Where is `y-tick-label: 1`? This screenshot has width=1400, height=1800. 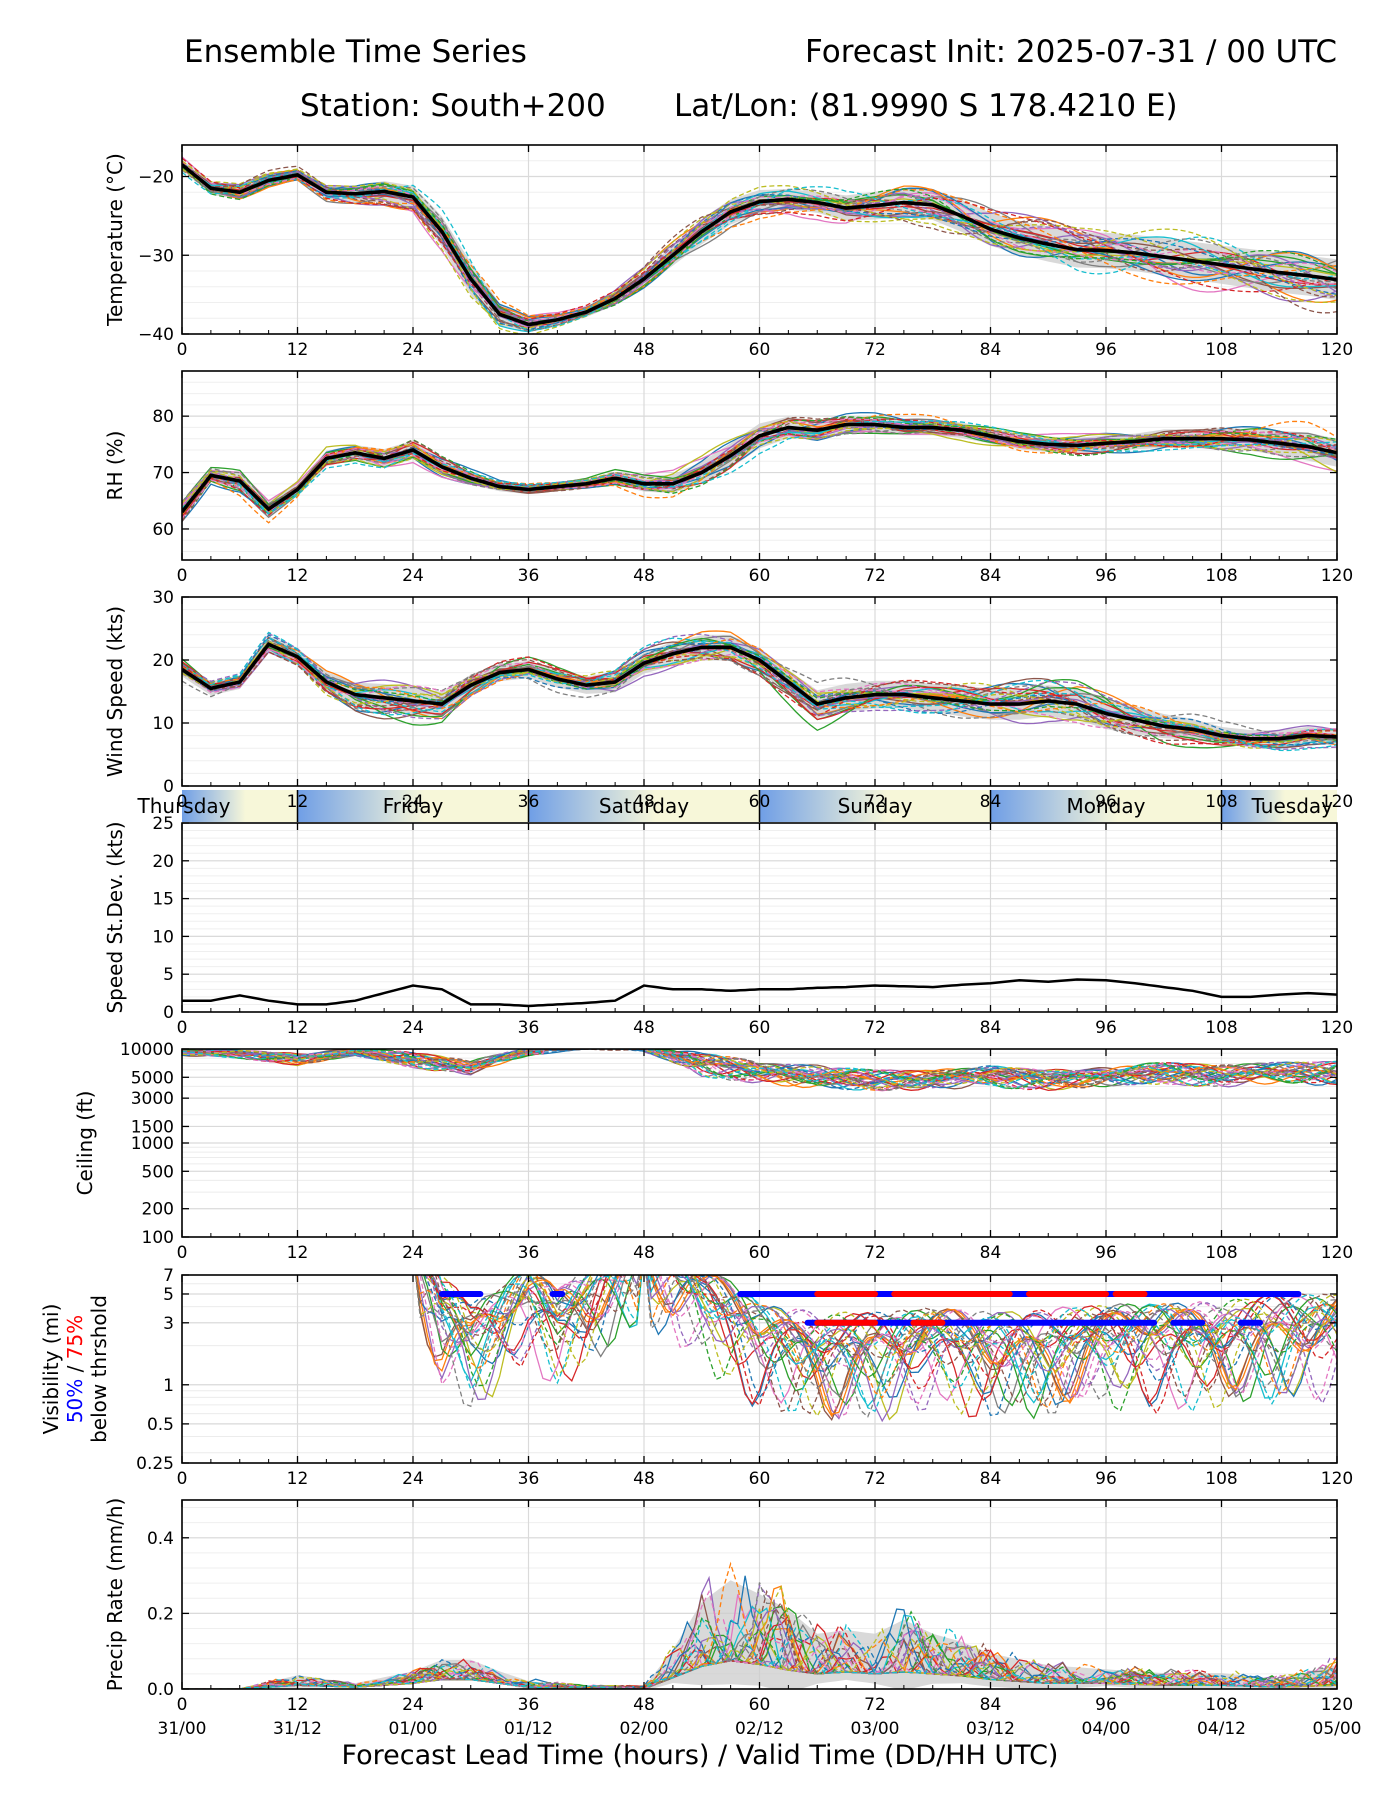 y-tick-label: 1 is located at coordinates (168, 1386).